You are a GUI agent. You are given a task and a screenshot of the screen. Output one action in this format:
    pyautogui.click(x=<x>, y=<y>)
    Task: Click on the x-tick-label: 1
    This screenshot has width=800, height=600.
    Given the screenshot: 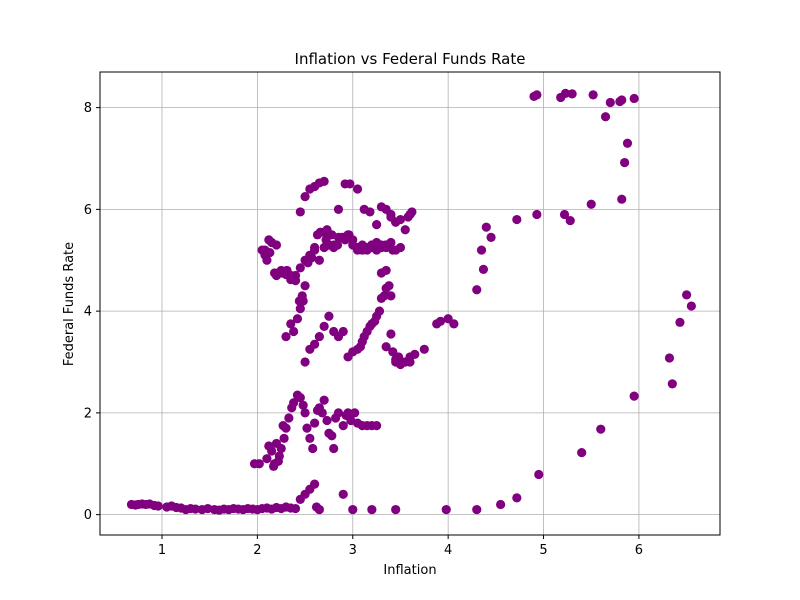 What is the action you would take?
    pyautogui.click(x=162, y=550)
    